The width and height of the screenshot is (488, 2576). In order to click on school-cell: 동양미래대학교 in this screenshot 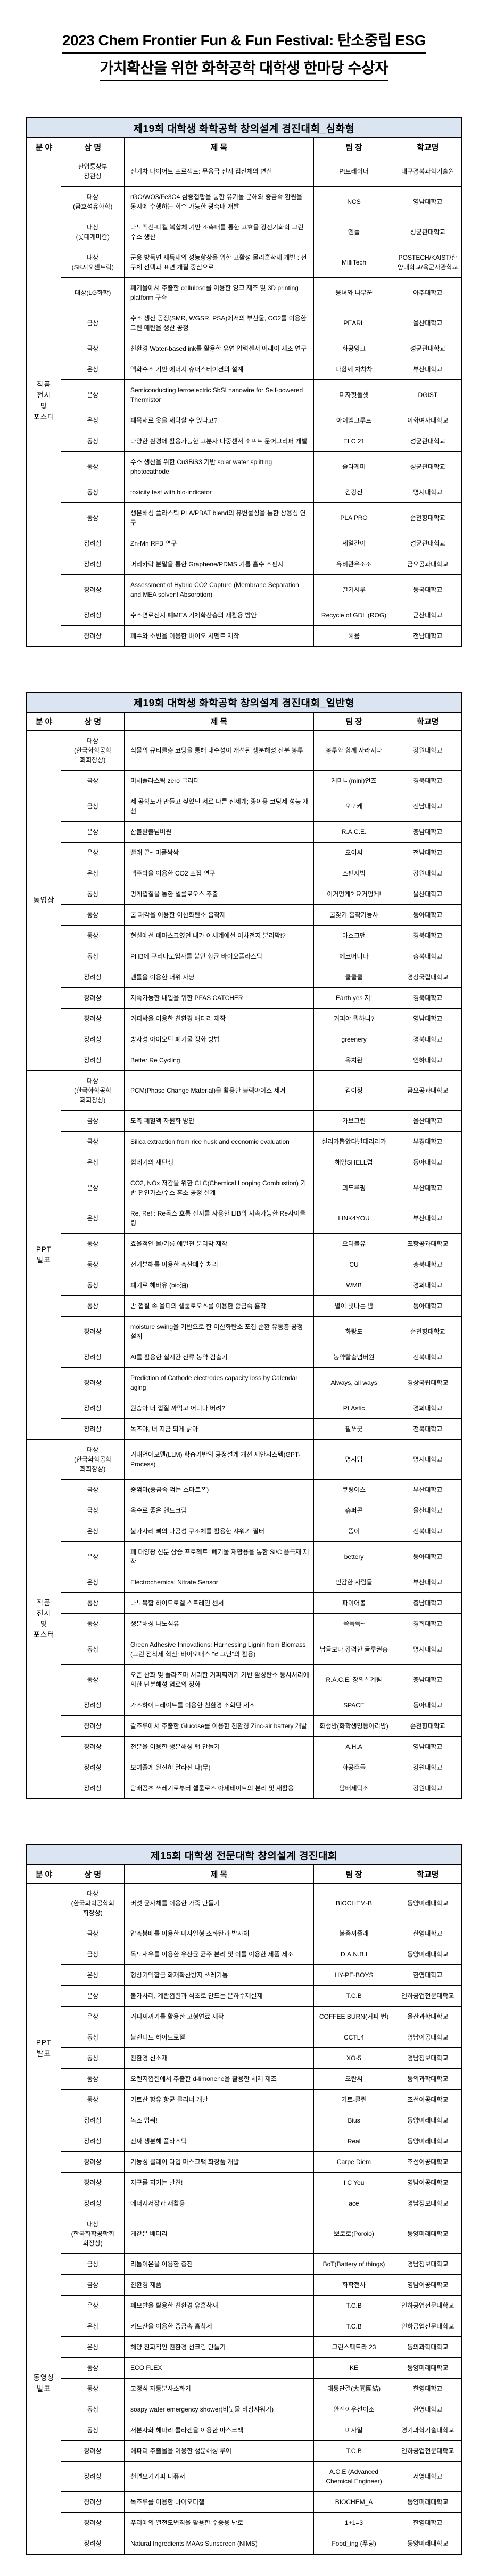, I will do `click(428, 1954)`.